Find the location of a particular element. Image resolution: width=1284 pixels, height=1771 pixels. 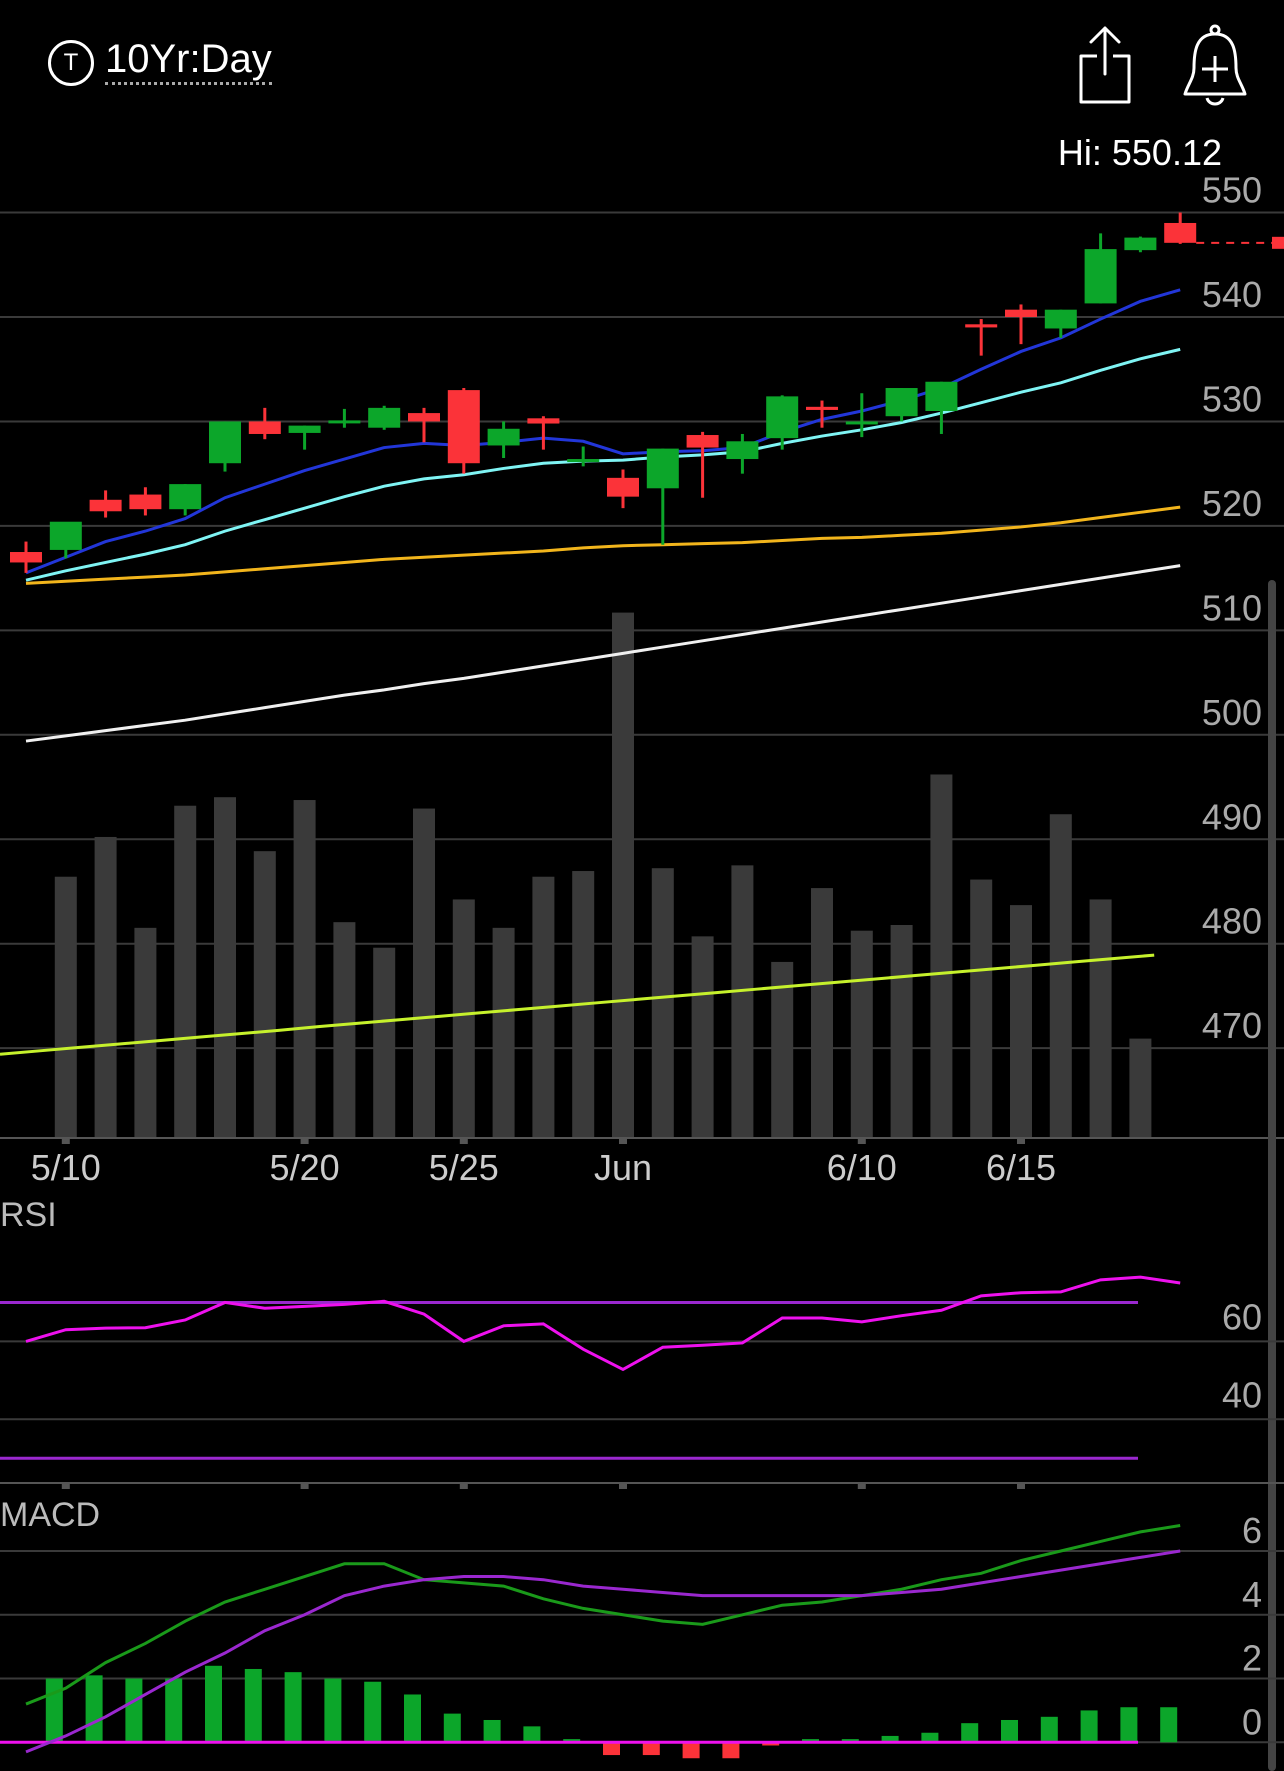

vertical-scrollbar is located at coordinates (1272, 1175).